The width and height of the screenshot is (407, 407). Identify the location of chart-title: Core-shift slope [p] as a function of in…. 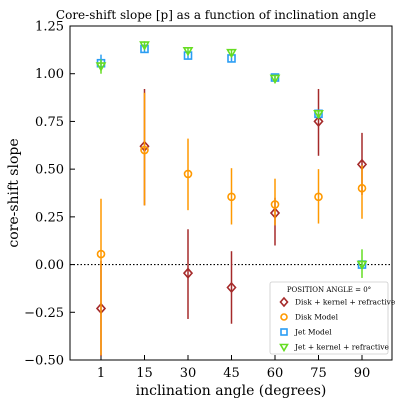
(216, 15).